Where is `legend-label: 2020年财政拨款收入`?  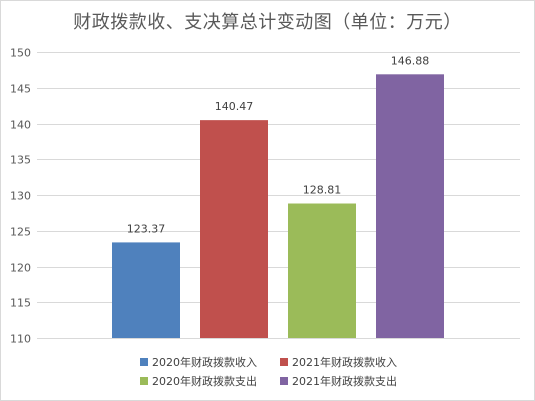 legend-label: 2020年财政拨款收入 is located at coordinates (204, 362).